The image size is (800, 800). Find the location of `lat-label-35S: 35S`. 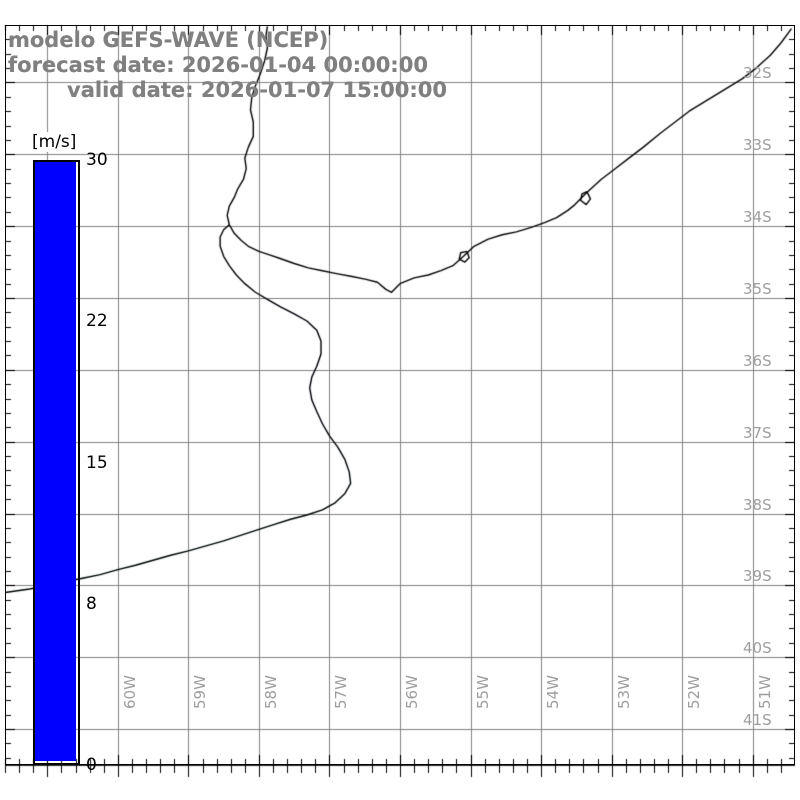

lat-label-35S: 35S is located at coordinates (757, 289).